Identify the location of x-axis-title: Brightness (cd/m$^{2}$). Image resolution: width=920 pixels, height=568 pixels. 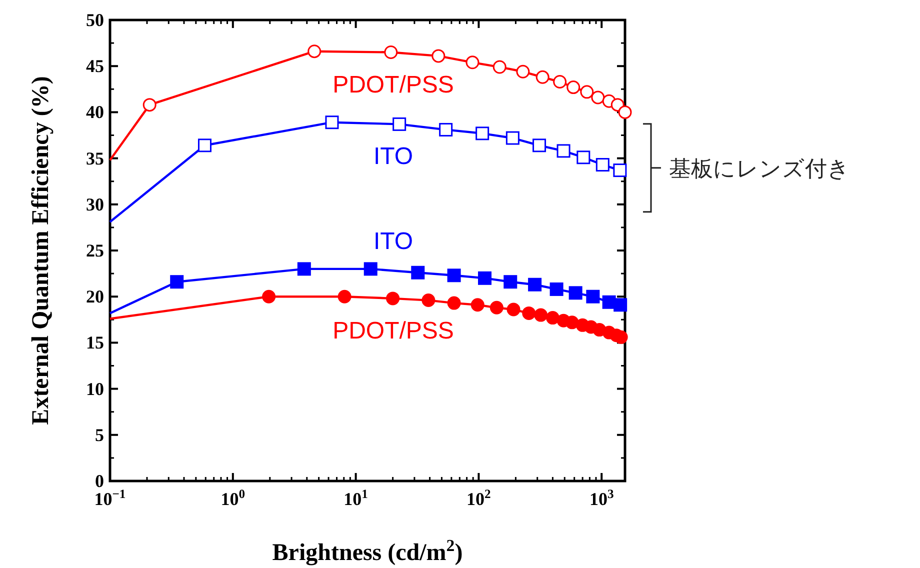
(367, 551).